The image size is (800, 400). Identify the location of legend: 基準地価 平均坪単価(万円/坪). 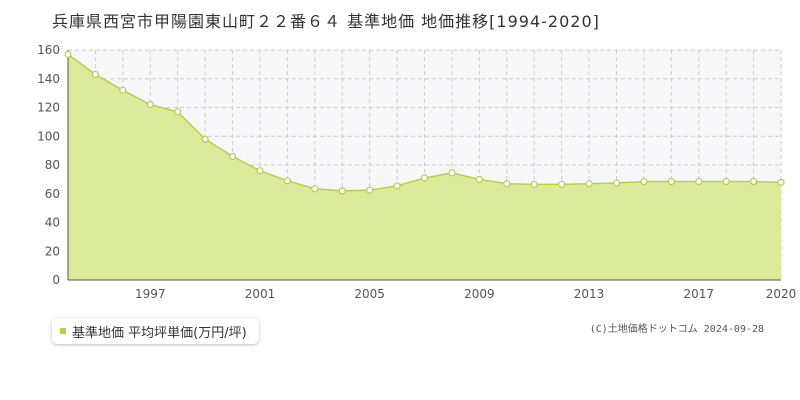
(155, 331).